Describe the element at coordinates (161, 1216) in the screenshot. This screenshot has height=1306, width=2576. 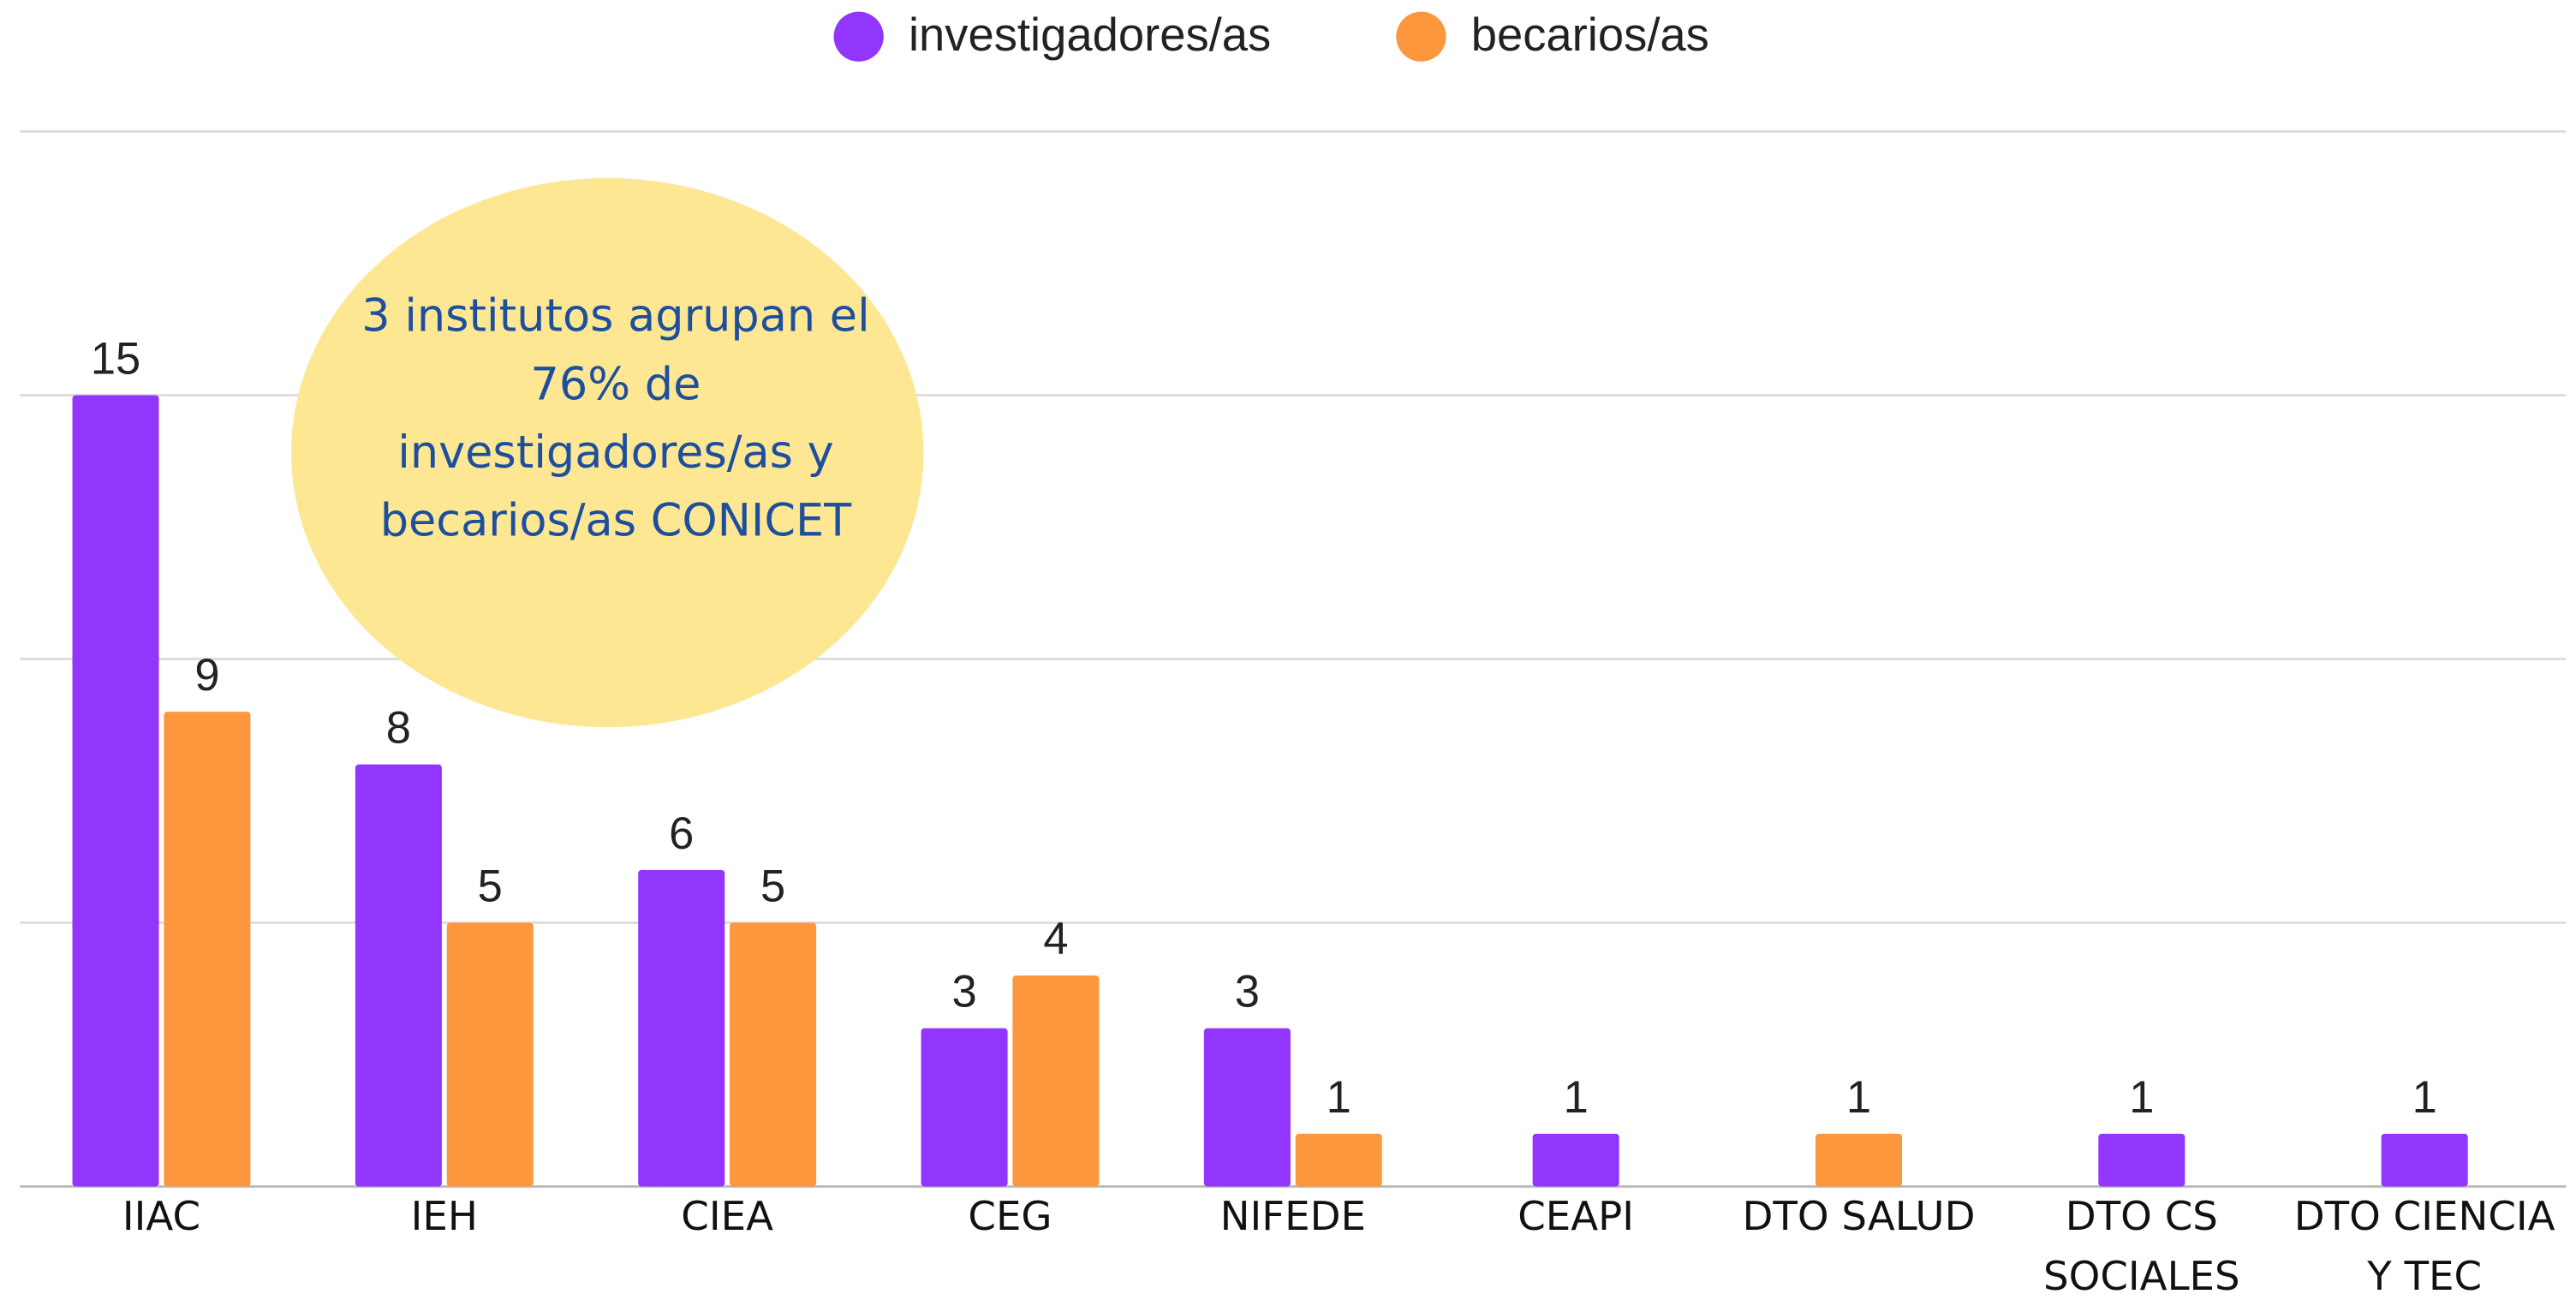
I see `x-tick-label: IIAC` at that location.